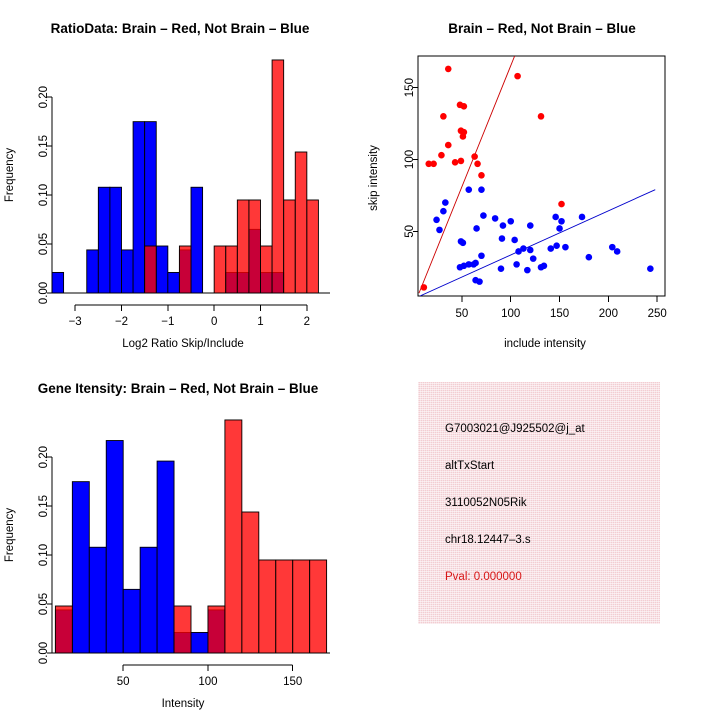 The image size is (720, 720). I want to click on event-type-text: altTxStart, so click(470, 466).